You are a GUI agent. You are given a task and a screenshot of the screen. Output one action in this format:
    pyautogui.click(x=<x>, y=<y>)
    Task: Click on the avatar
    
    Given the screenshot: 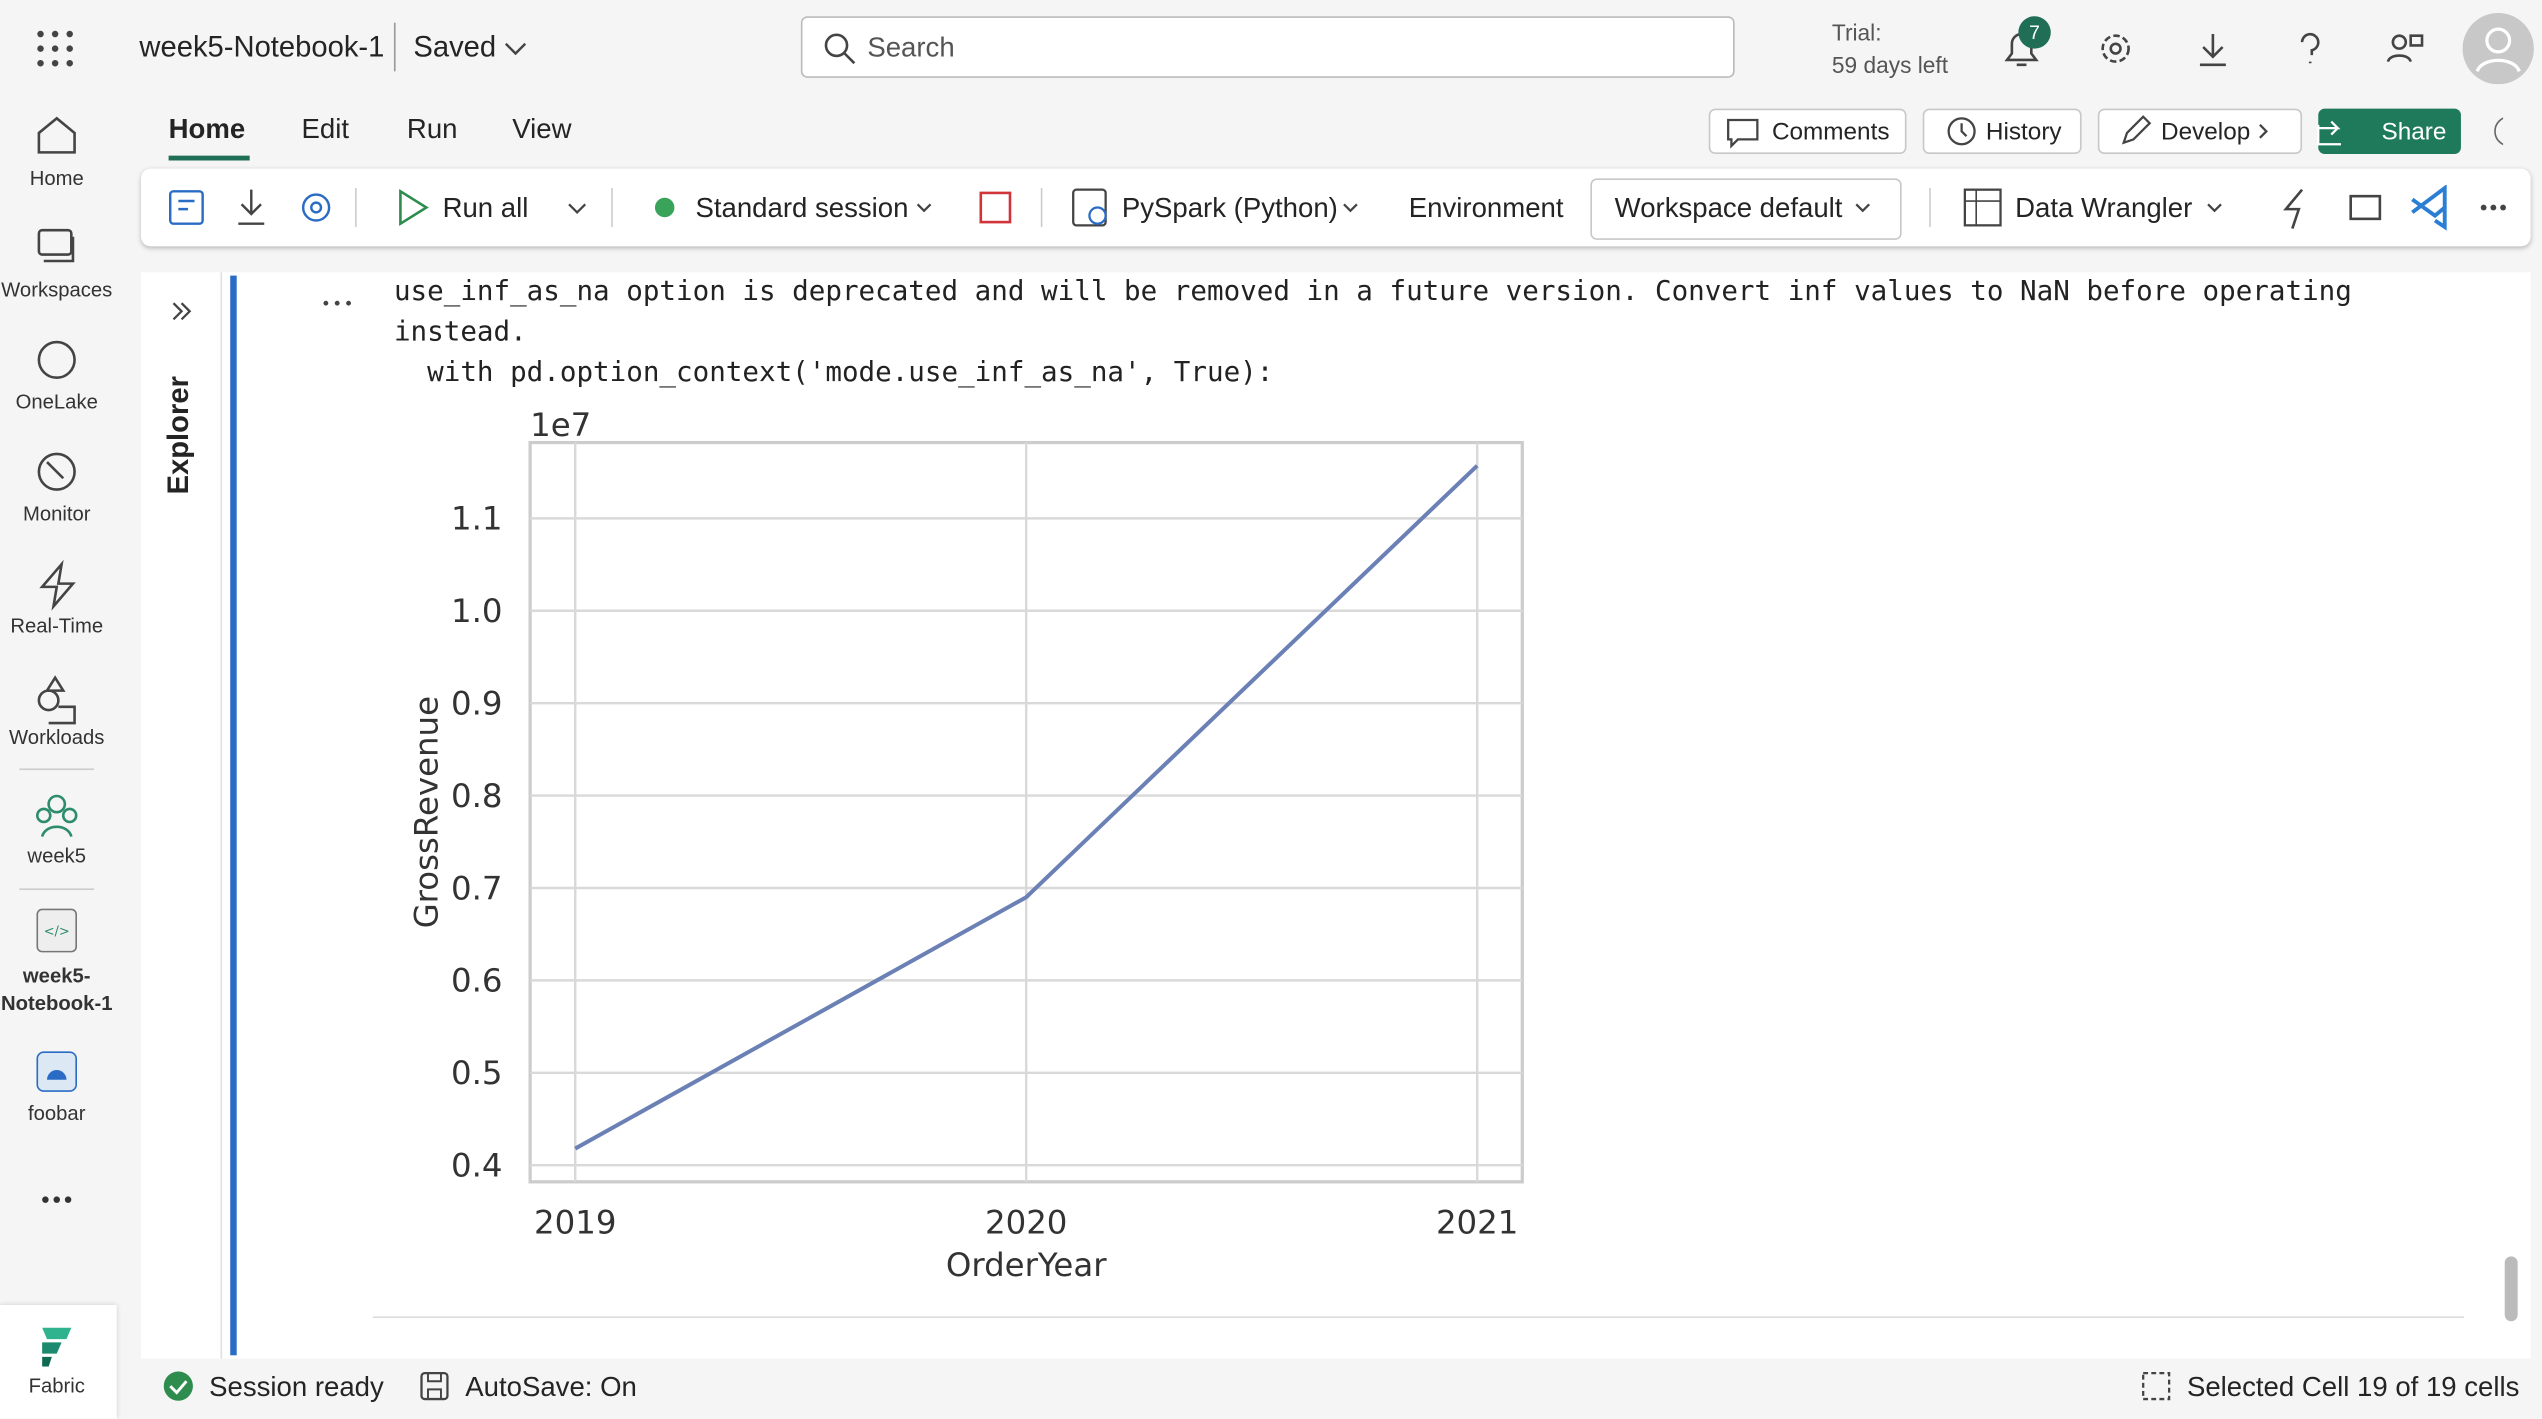 What is the action you would take?
    pyautogui.click(x=2498, y=48)
    